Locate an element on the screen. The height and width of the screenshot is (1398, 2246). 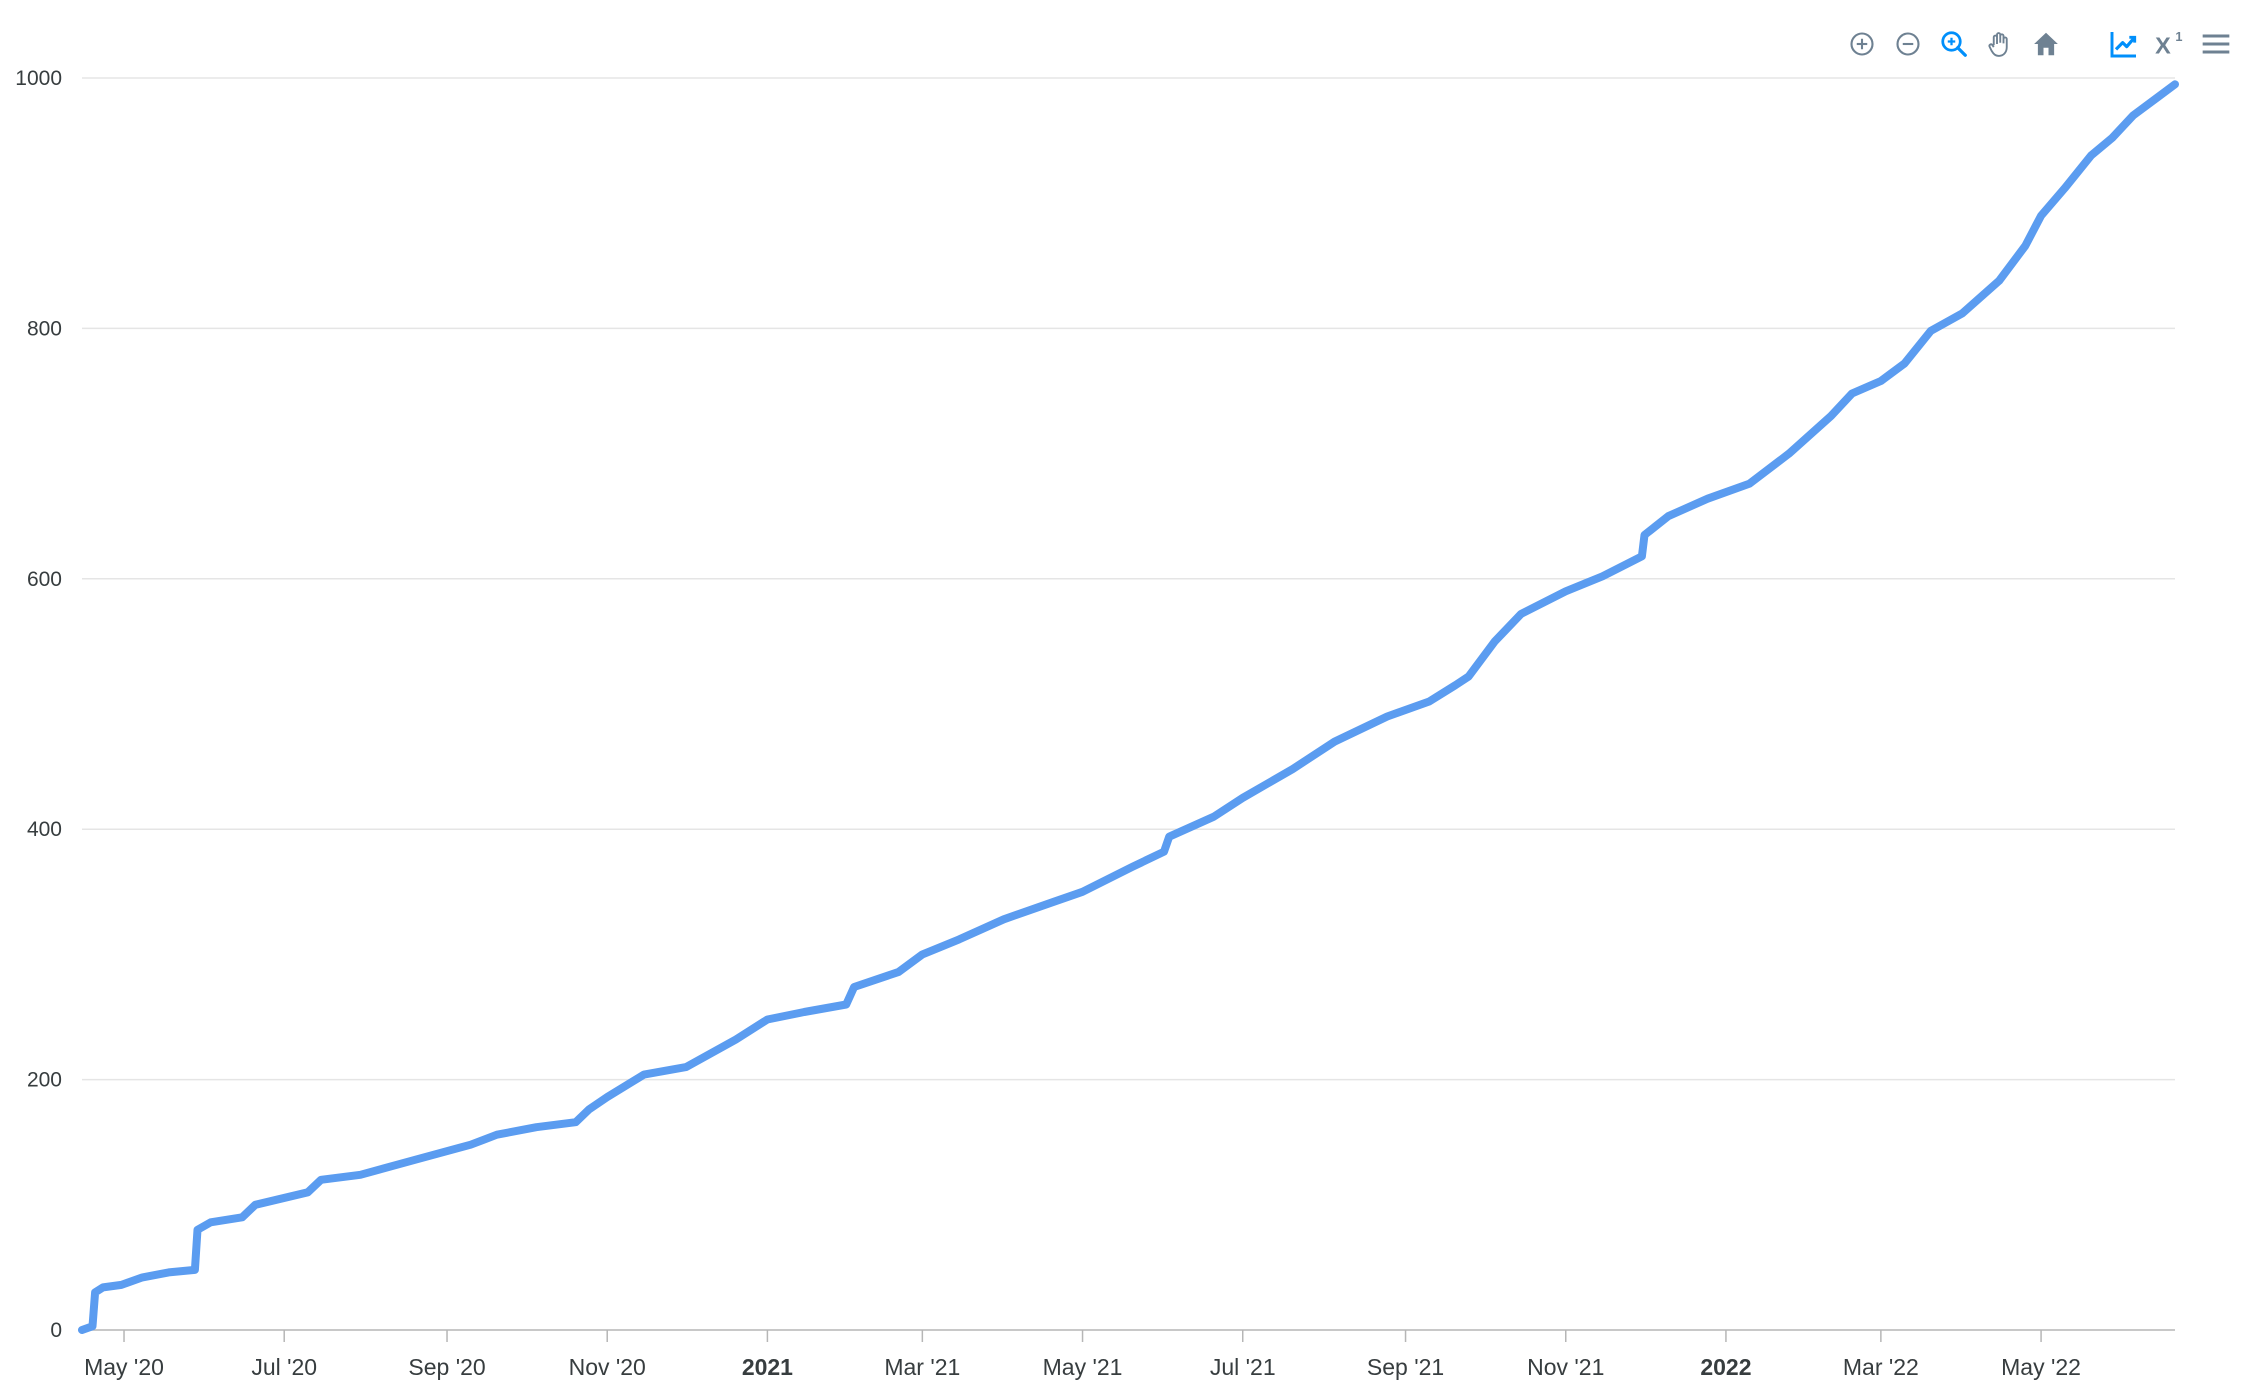
chart-type-icon is located at coordinates (2123, 45).